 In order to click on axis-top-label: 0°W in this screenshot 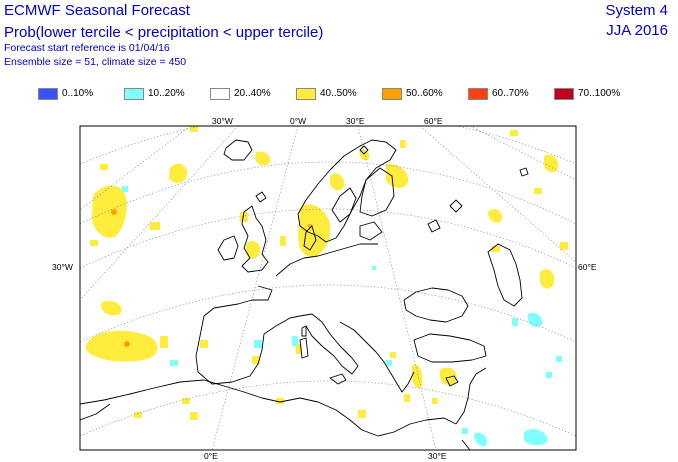, I will do `click(298, 121)`.